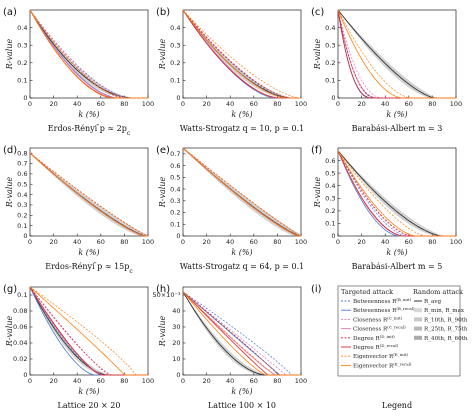 This screenshot has width=474, height=417. I want to click on legend-targeted-header: Targeted attack, so click(367, 292).